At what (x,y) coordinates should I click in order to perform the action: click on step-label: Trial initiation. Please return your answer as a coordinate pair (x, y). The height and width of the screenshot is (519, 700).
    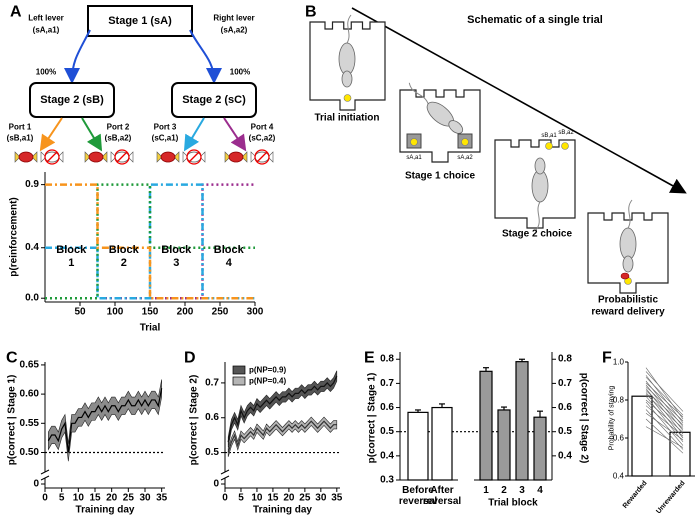
    Looking at the image, I should click on (346, 118).